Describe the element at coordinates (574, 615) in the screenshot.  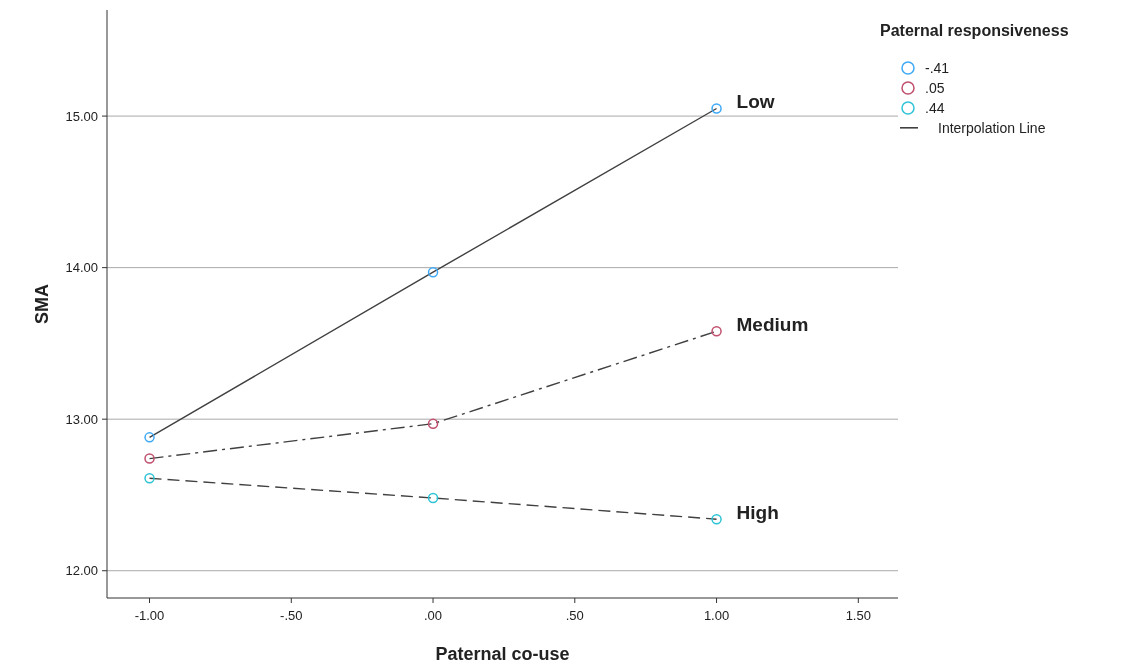
I see `x-tick-label: .50` at that location.